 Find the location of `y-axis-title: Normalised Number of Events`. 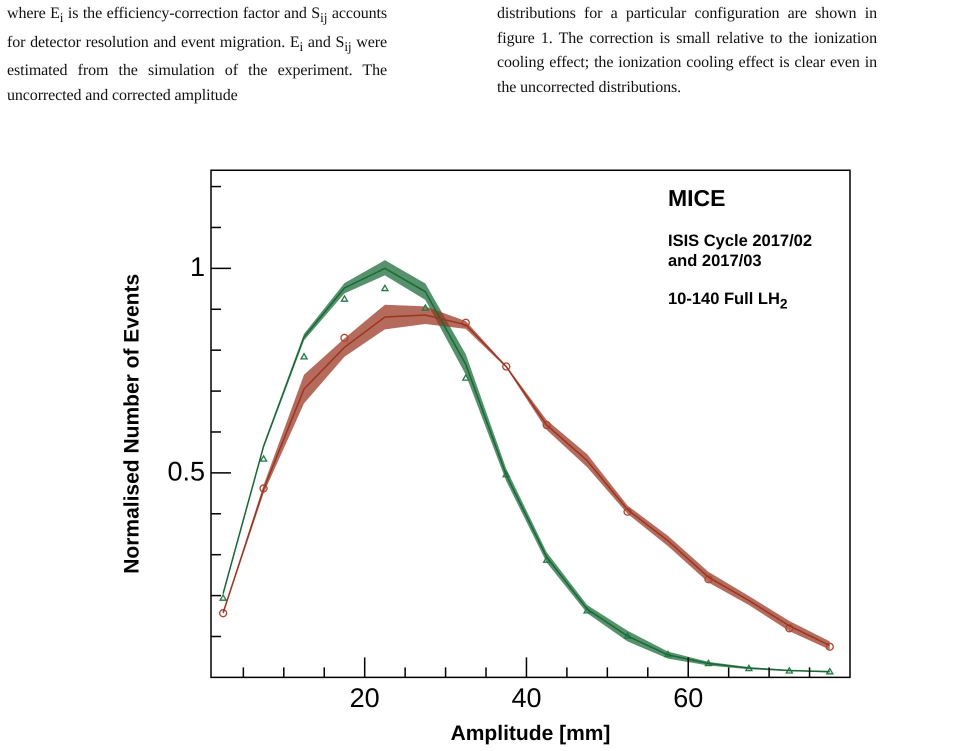

y-axis-title: Normalised Number of Events is located at coordinates (132, 424).